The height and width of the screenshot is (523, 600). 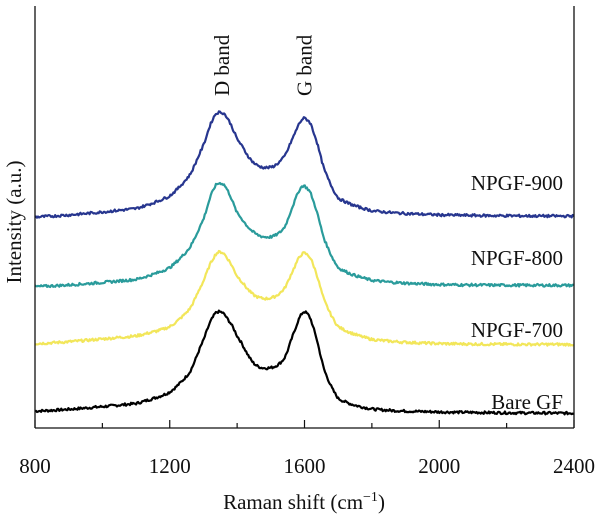 I want to click on x-tick-label: 800, so click(x=35, y=466).